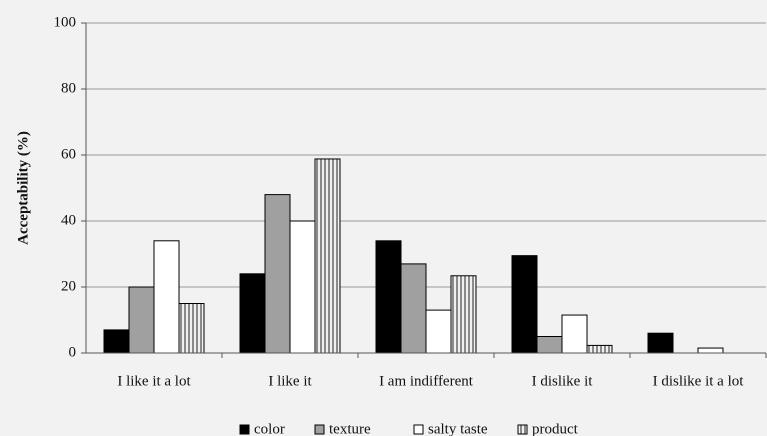 The width and height of the screenshot is (767, 436). Describe the element at coordinates (426, 381) in the screenshot. I see `category-label: I am indifferent` at that location.